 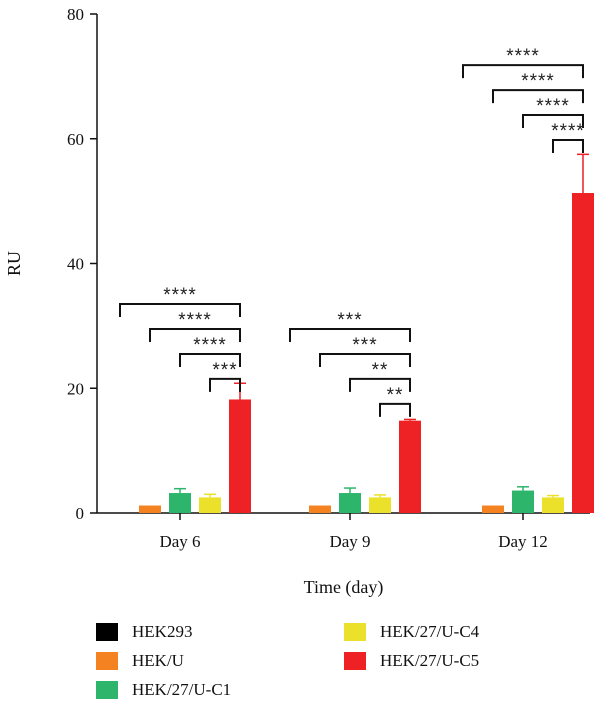 I want to click on legend-item-hek-27-u-c5: HEK/27/U-C5, so click(x=411, y=661).